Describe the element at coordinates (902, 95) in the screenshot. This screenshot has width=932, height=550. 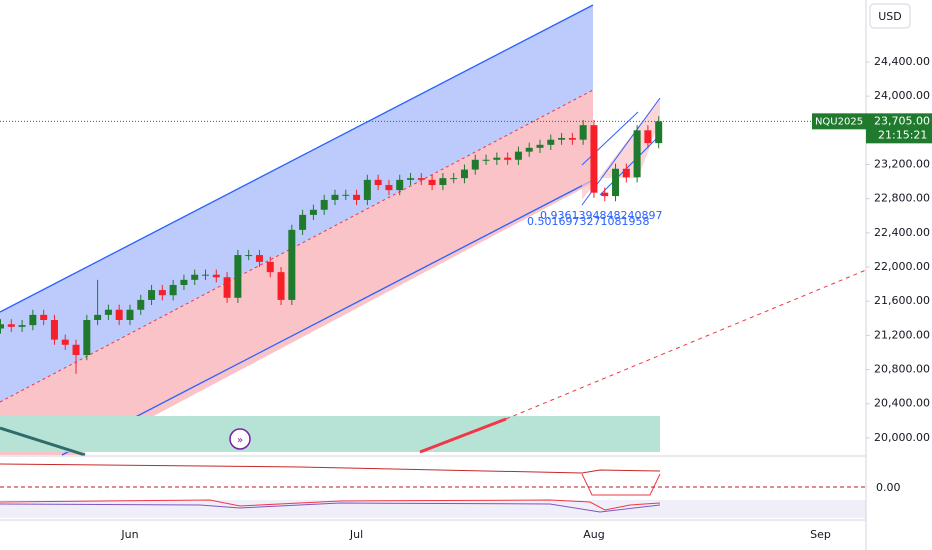
I see `y-tick-label: 24,000.00` at that location.